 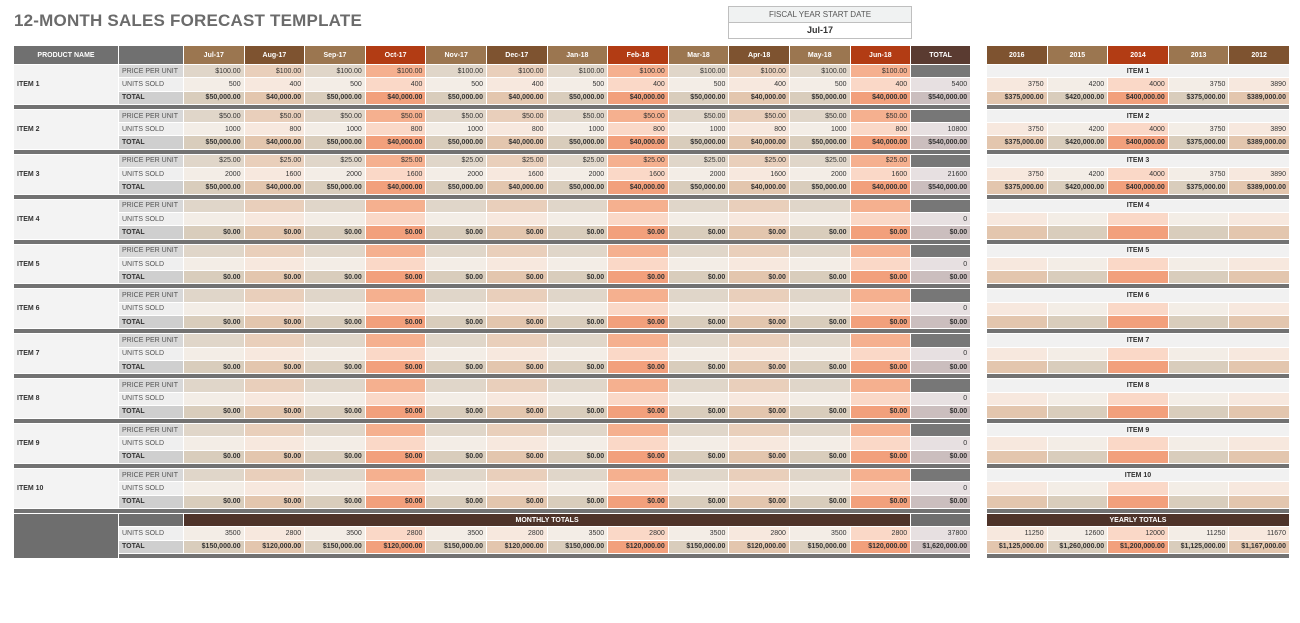 I want to click on item-name: ITEM 5, so click(x=66, y=264).